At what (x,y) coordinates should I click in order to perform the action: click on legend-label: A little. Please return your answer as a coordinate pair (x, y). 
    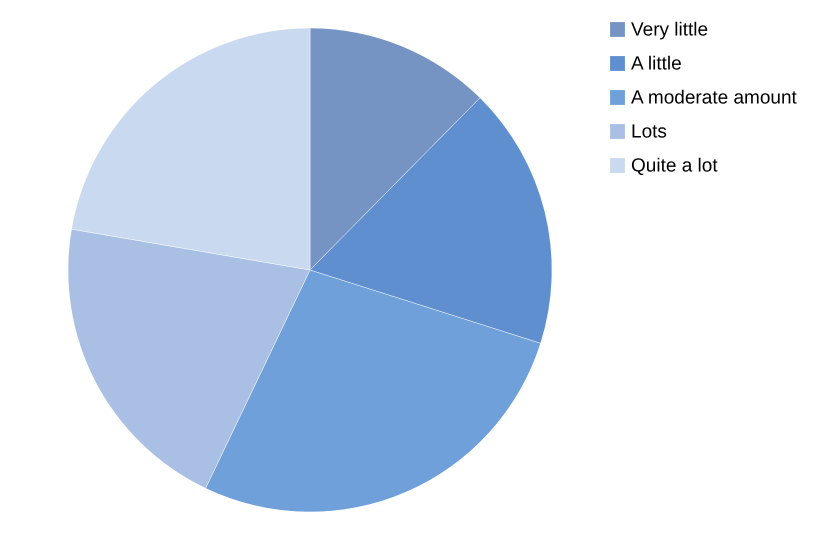
    Looking at the image, I should click on (656, 64).